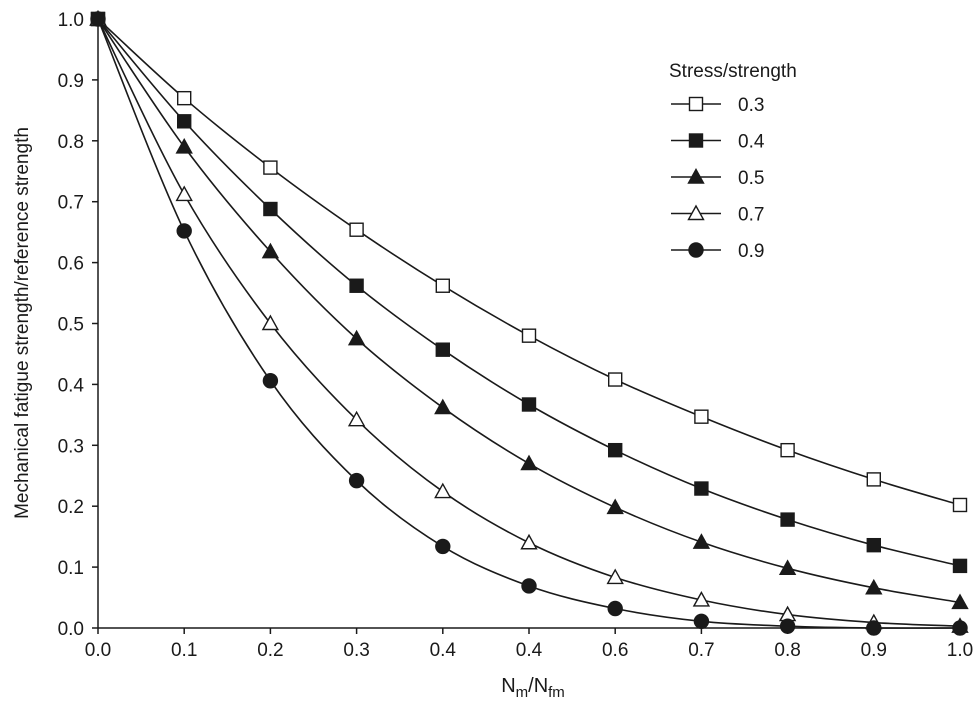 This screenshot has height=702, width=979. Describe the element at coordinates (733, 71) in the screenshot. I see `legend-title: Stress/strength` at that location.